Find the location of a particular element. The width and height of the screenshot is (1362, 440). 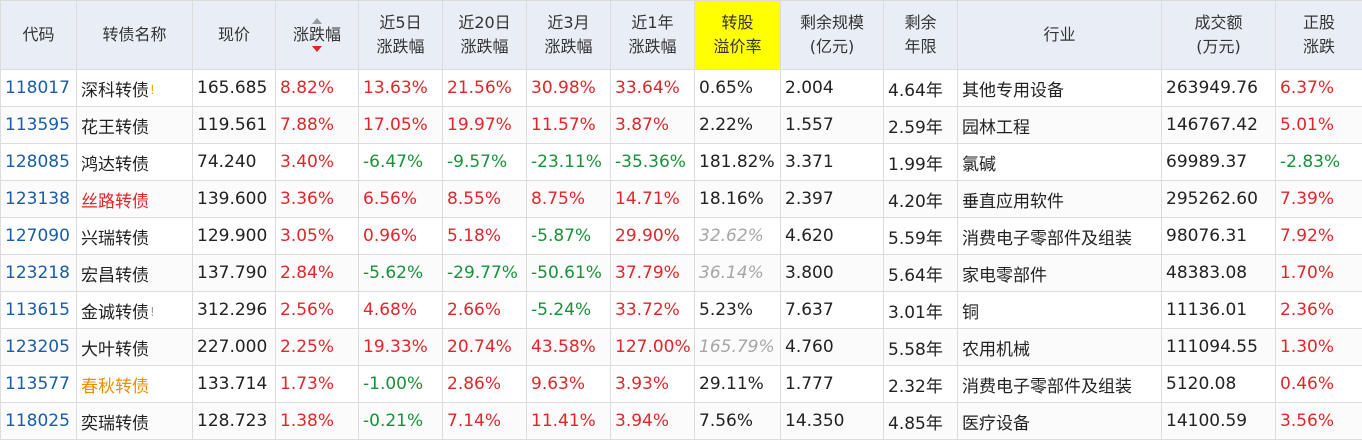

chg3m-text: 43.58% is located at coordinates (563, 347).